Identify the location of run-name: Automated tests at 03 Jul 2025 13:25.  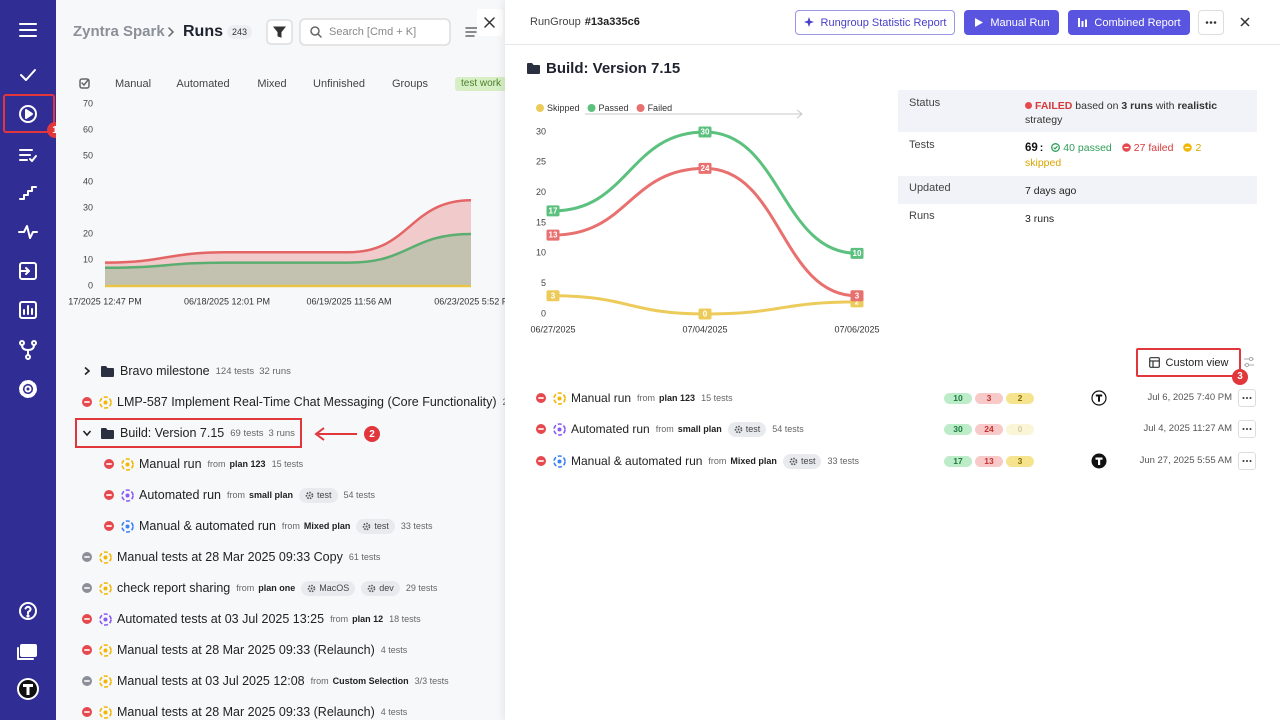
(221, 619).